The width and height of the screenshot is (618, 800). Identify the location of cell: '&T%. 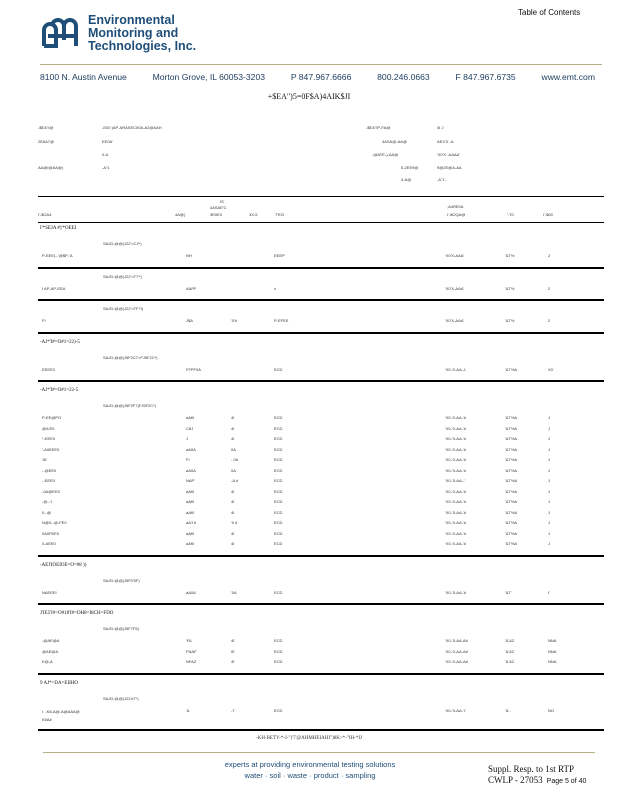
(510, 255).